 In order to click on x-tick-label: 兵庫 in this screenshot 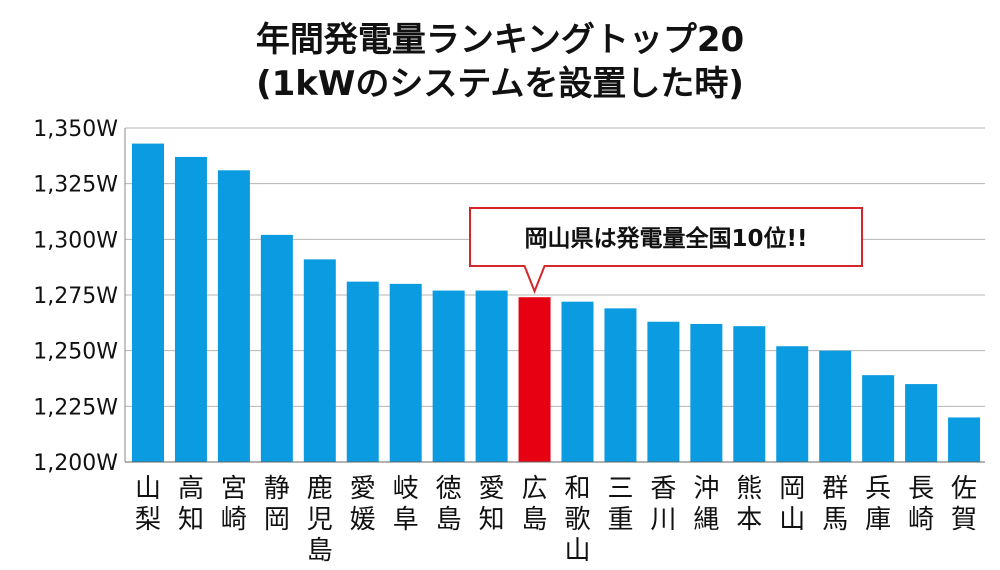, I will do `click(878, 504)`.